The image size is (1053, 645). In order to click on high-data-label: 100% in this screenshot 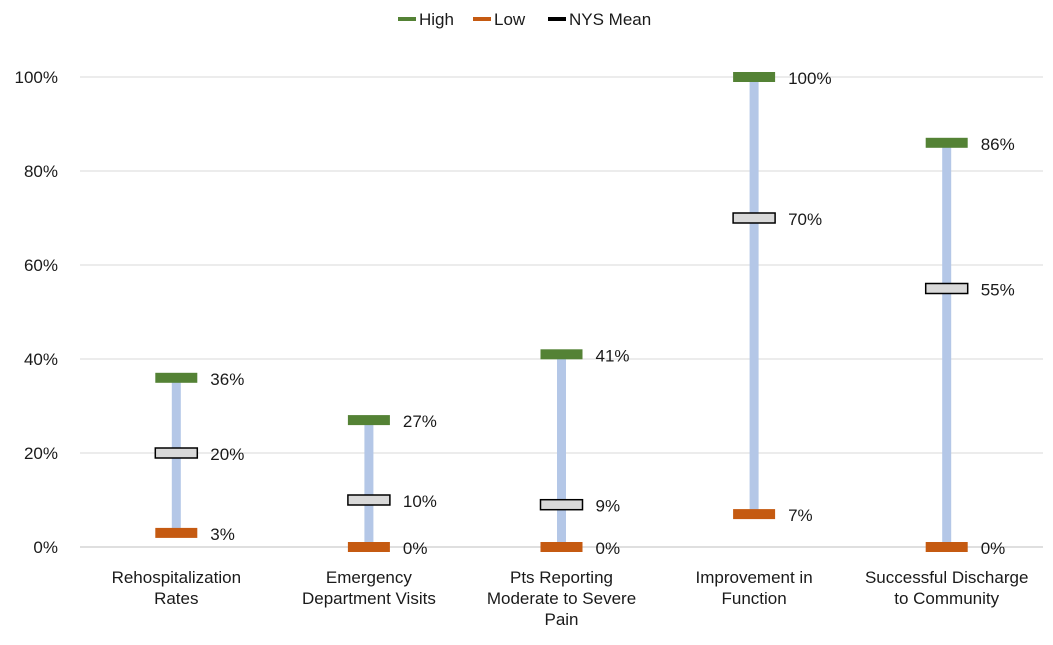, I will do `click(809, 78)`.